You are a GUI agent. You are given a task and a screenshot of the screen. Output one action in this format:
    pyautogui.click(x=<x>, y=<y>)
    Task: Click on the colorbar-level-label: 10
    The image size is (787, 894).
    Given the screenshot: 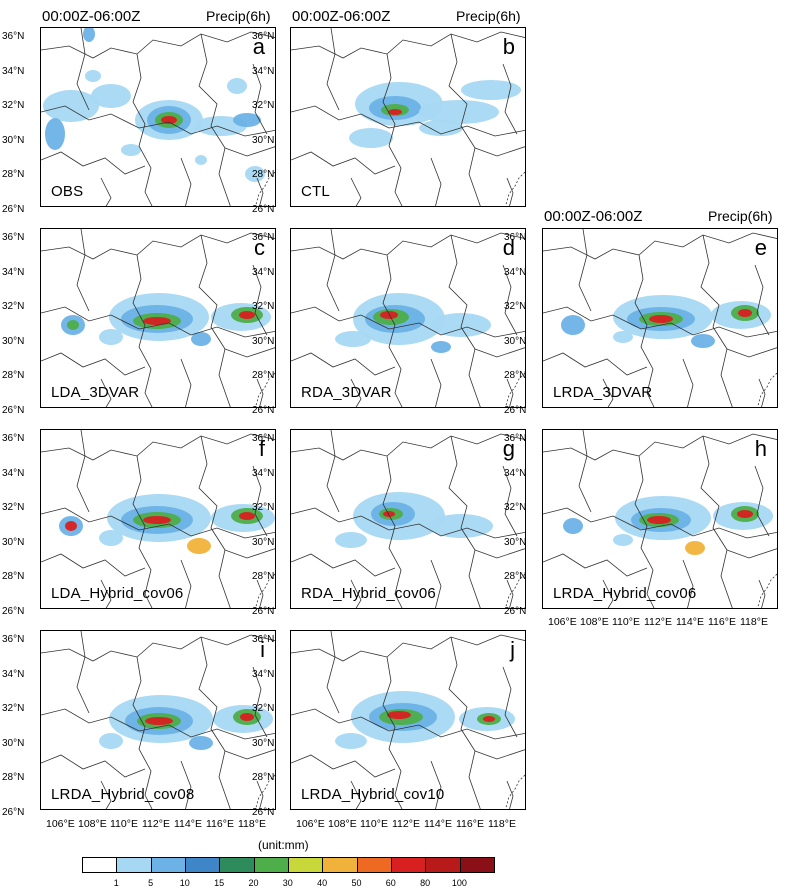 What is the action you would take?
    pyautogui.click(x=184, y=883)
    